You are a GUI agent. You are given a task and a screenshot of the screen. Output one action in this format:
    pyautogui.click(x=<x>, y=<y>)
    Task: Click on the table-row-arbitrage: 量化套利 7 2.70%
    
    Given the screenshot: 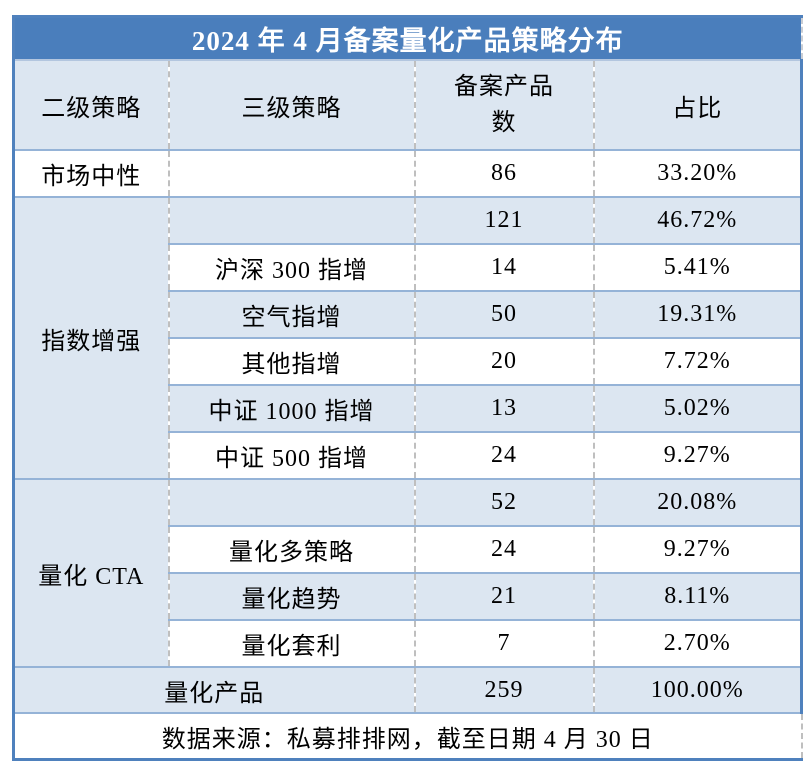 What is the action you would take?
    pyautogui.click(x=408, y=644)
    